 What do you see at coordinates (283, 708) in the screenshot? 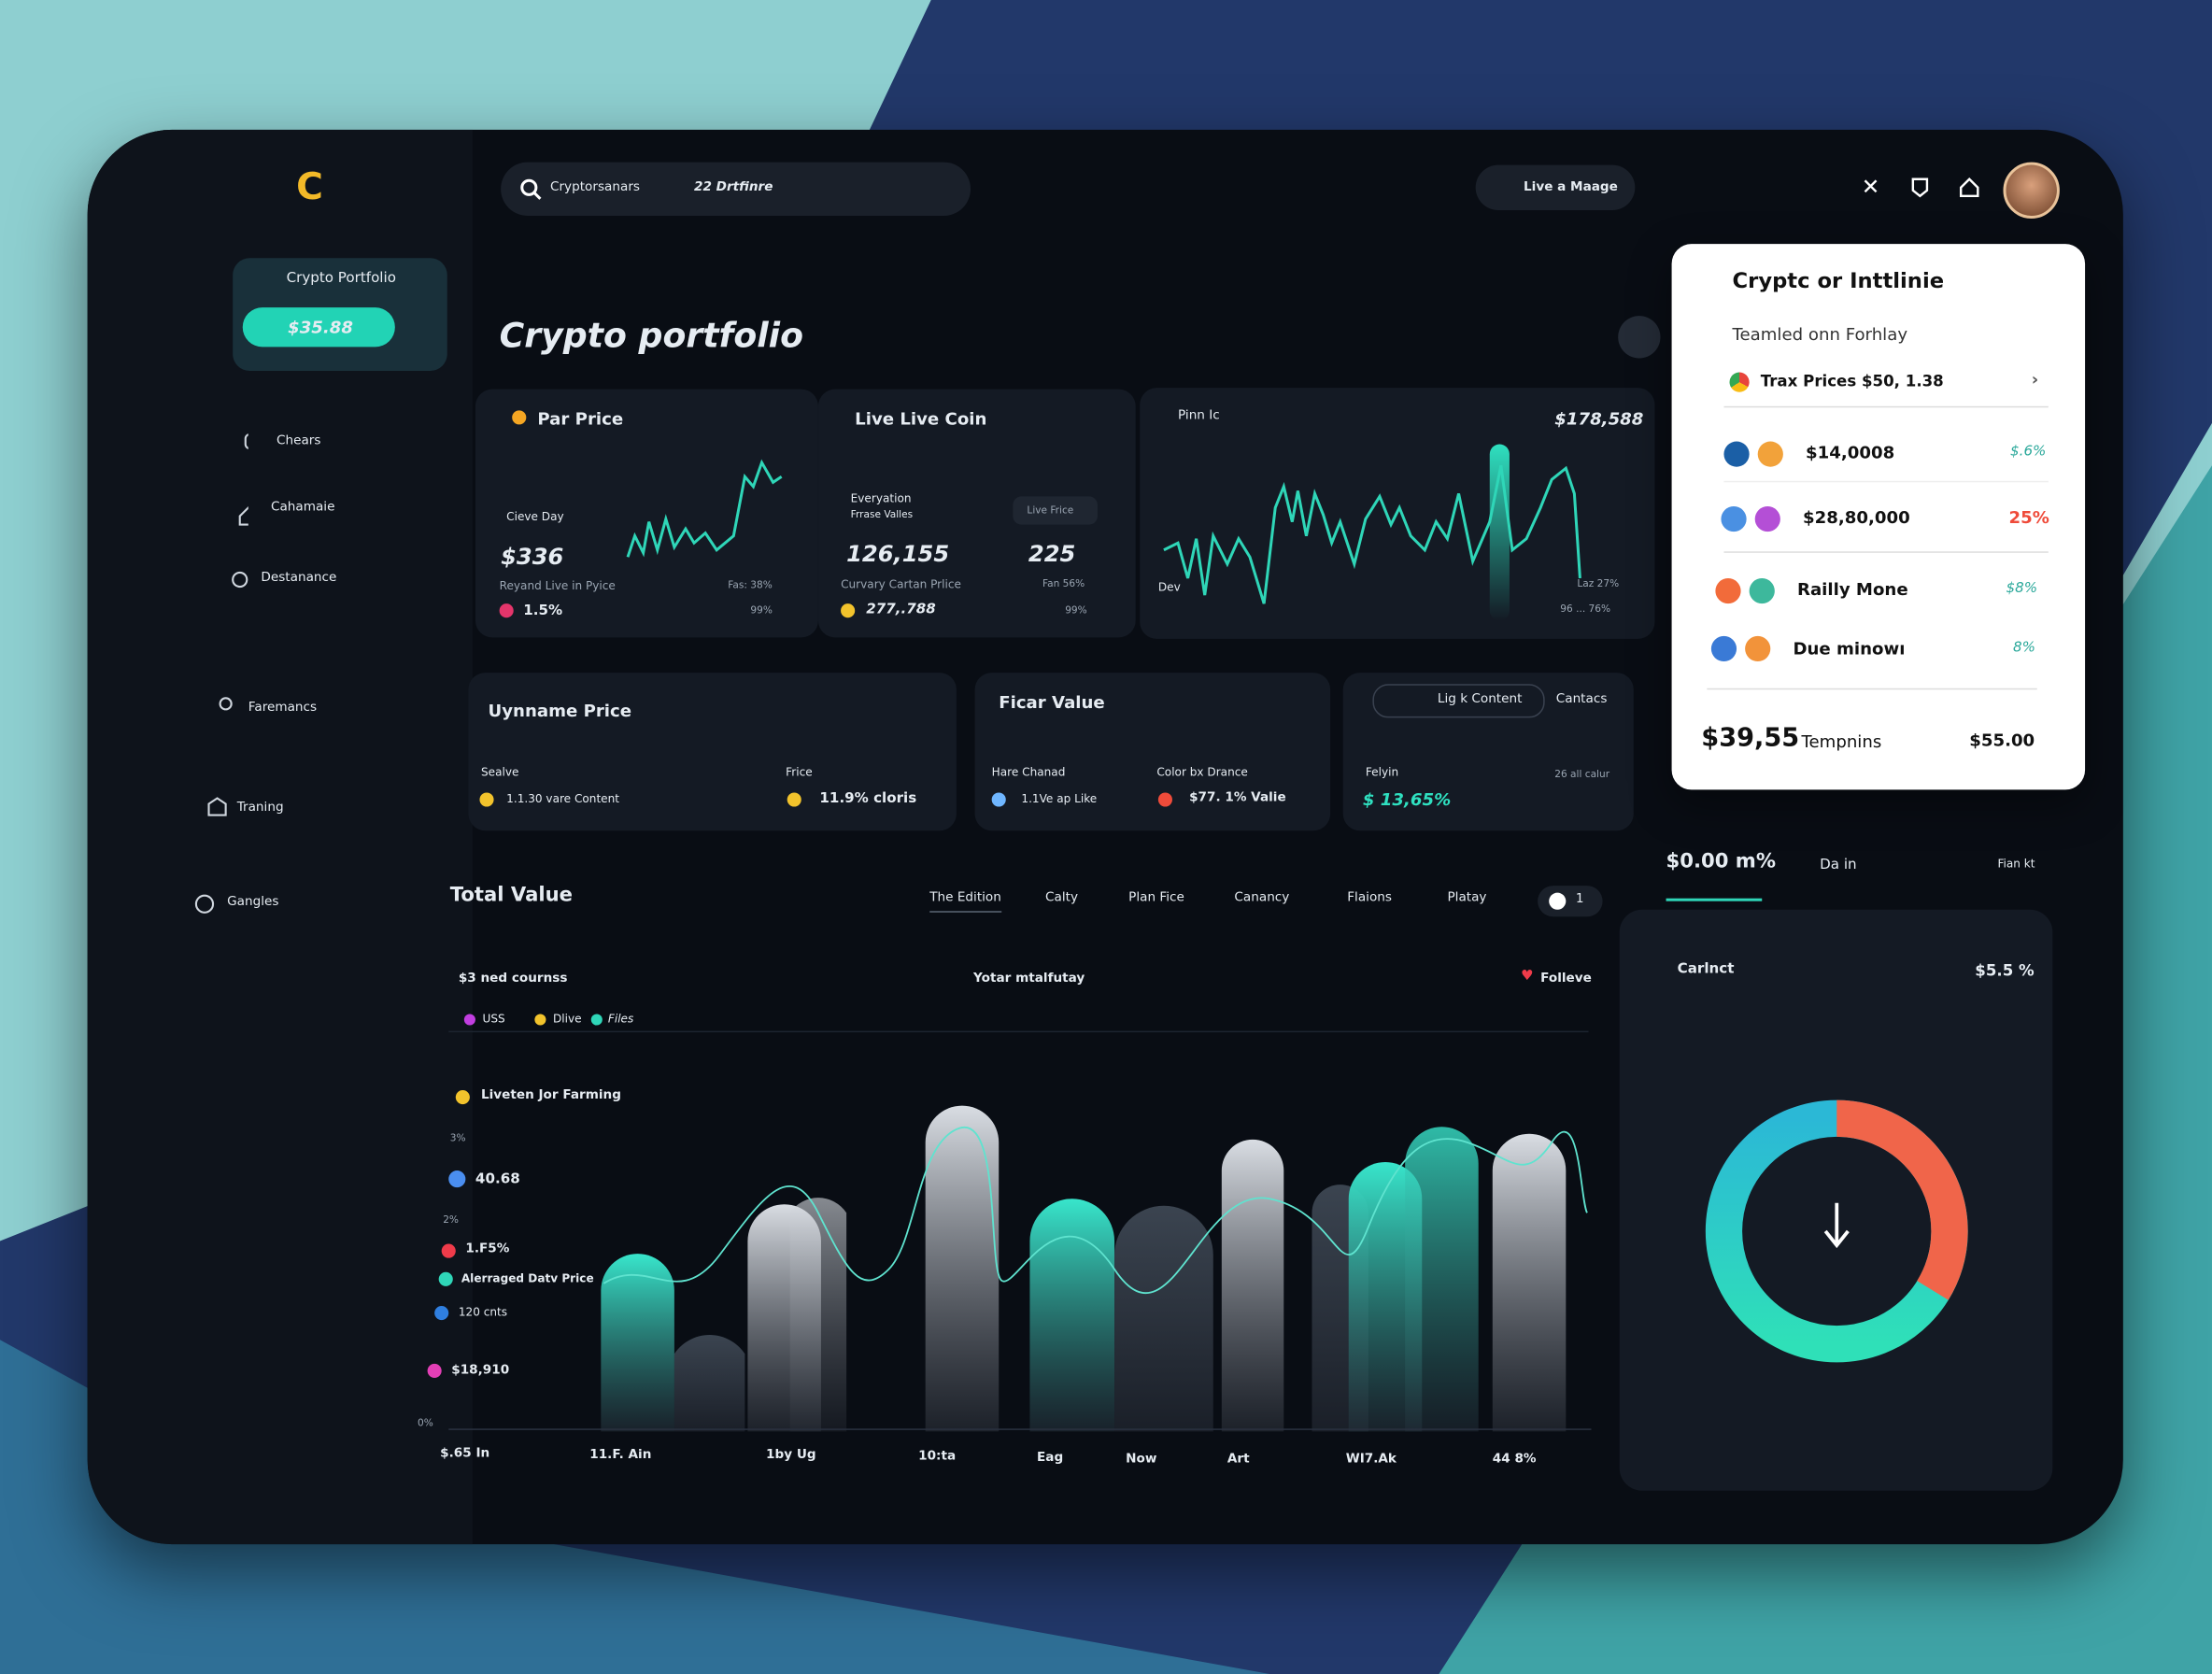
I see `nav-item: Faremancs` at bounding box center [283, 708].